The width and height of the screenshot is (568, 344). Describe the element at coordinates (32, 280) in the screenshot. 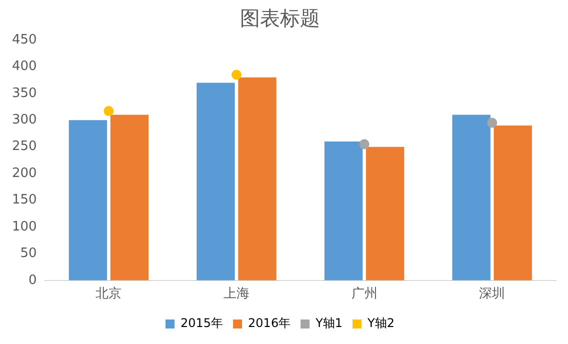

I see `y-tick-label: 0` at that location.